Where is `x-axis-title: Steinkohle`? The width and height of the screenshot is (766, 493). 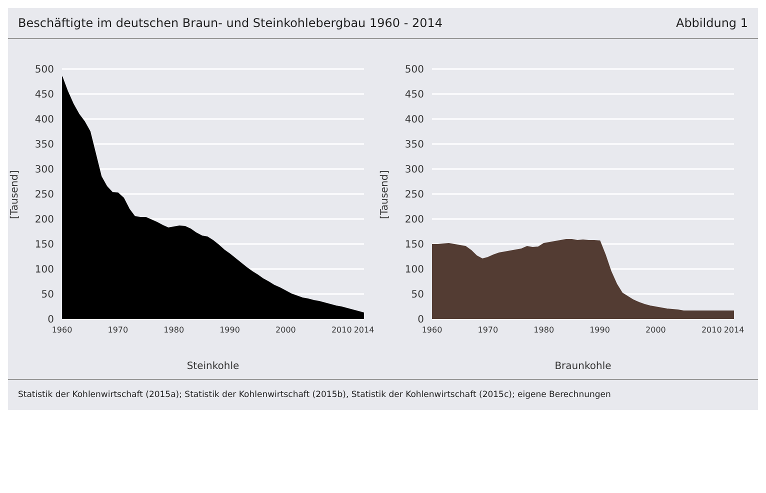 x-axis-title: Steinkohle is located at coordinates (213, 366).